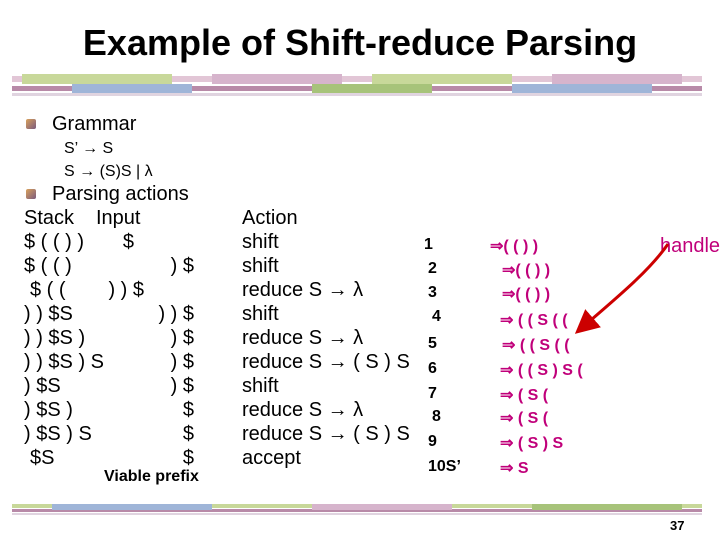 The image size is (720, 540). What do you see at coordinates (444, 466) in the screenshot?
I see `step-number: 10S’` at bounding box center [444, 466].